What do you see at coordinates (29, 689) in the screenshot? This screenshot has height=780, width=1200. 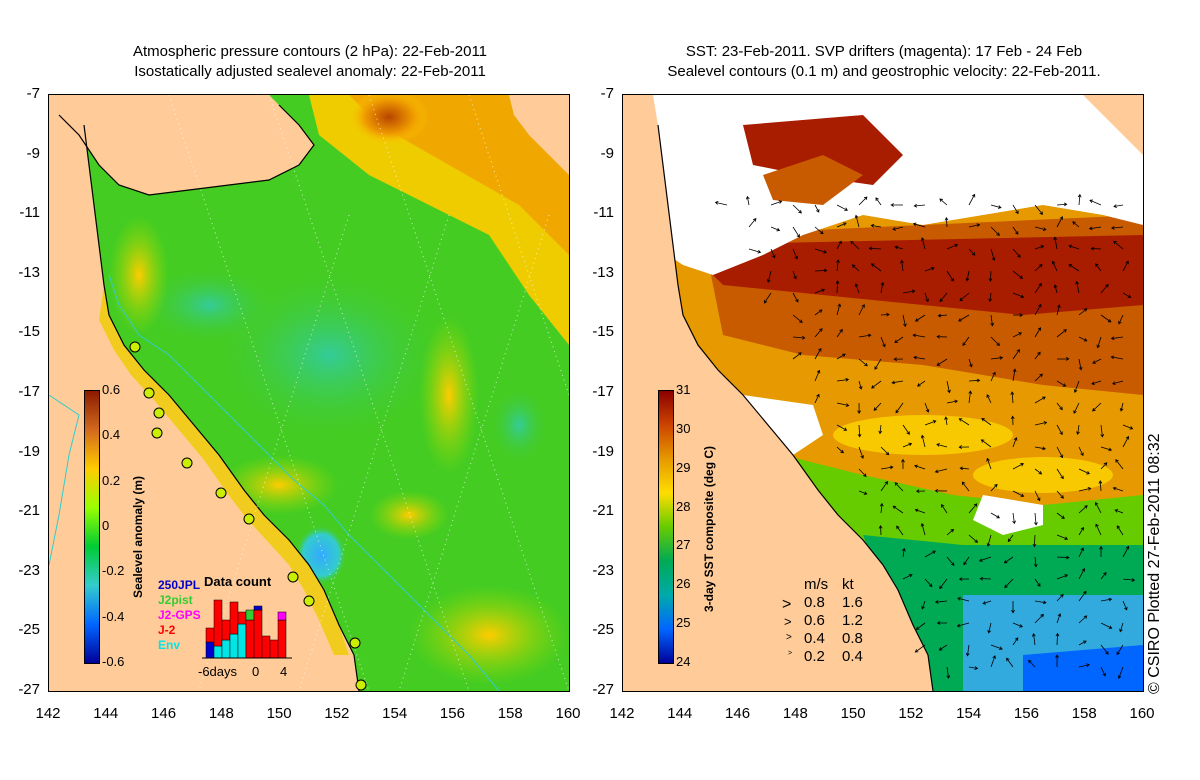 I see `lat-tick-label: -27` at bounding box center [29, 689].